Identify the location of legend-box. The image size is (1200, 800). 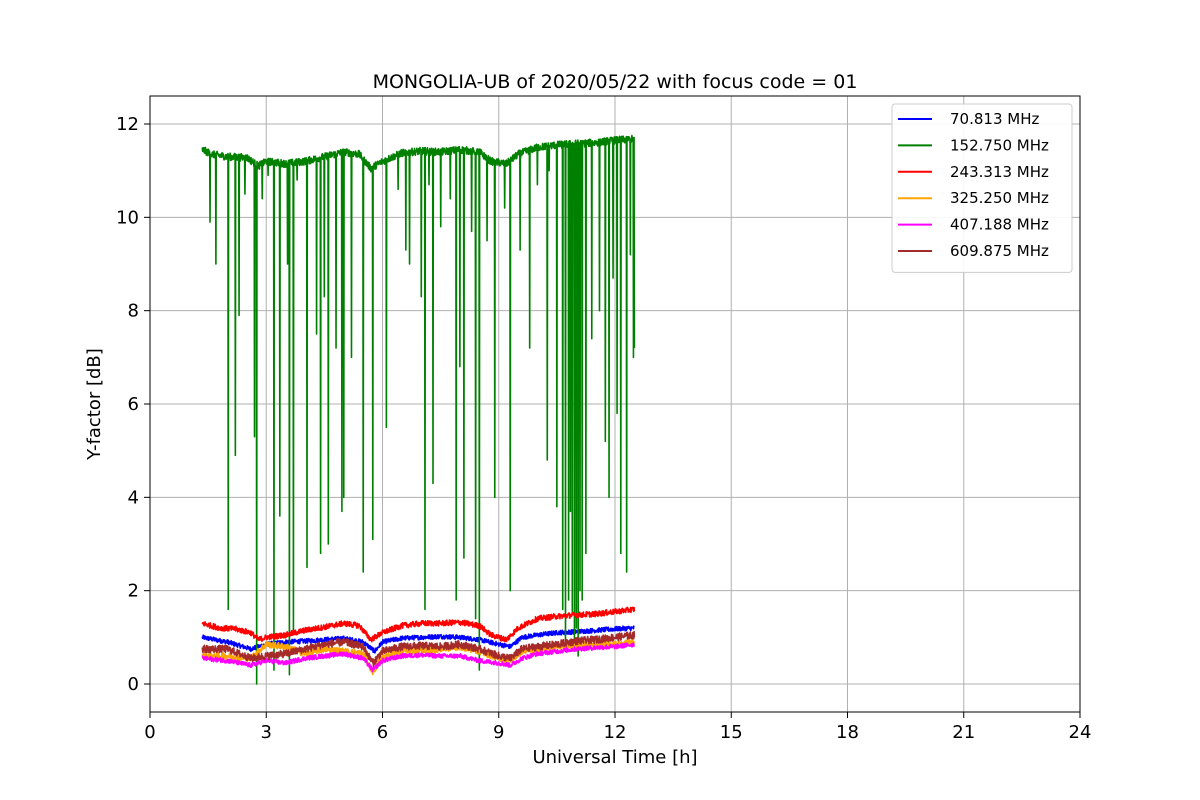
(982, 188).